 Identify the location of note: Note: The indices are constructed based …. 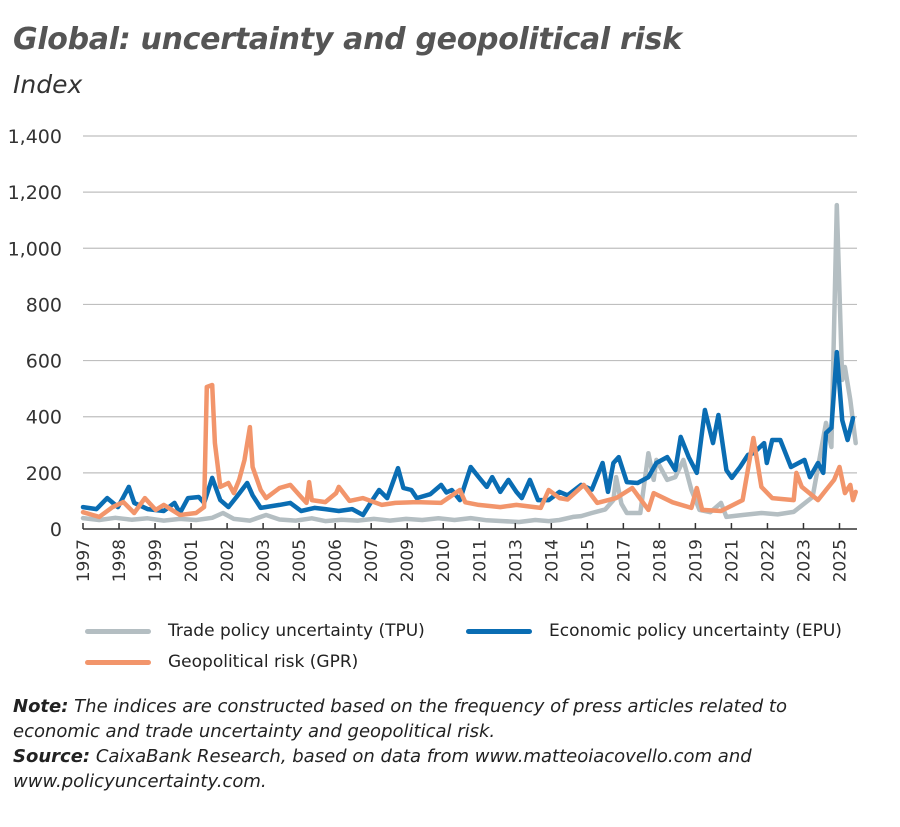
(423, 719).